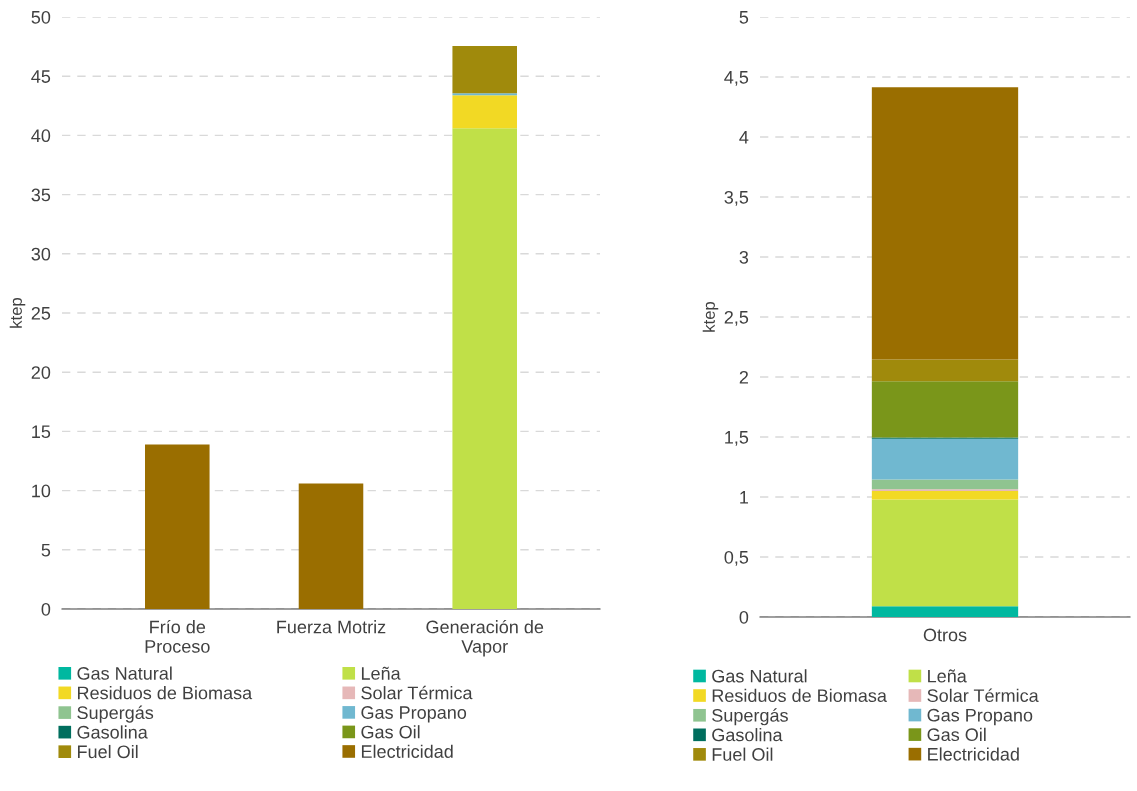 The height and width of the screenshot is (791, 1137). Describe the element at coordinates (945, 635) in the screenshot. I see `x-tick-label: Otros` at that location.